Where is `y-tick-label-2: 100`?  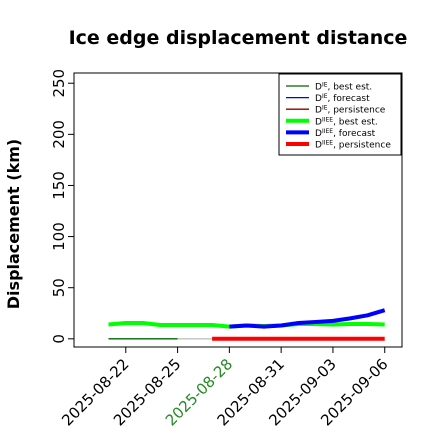 y-tick-label-2: 100 is located at coordinates (59, 236).